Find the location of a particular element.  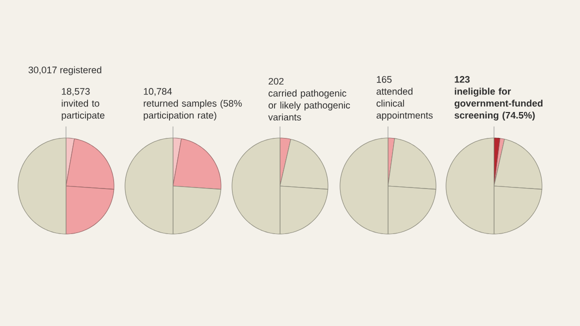

chart-title: 123 is located at coordinates (462, 79).